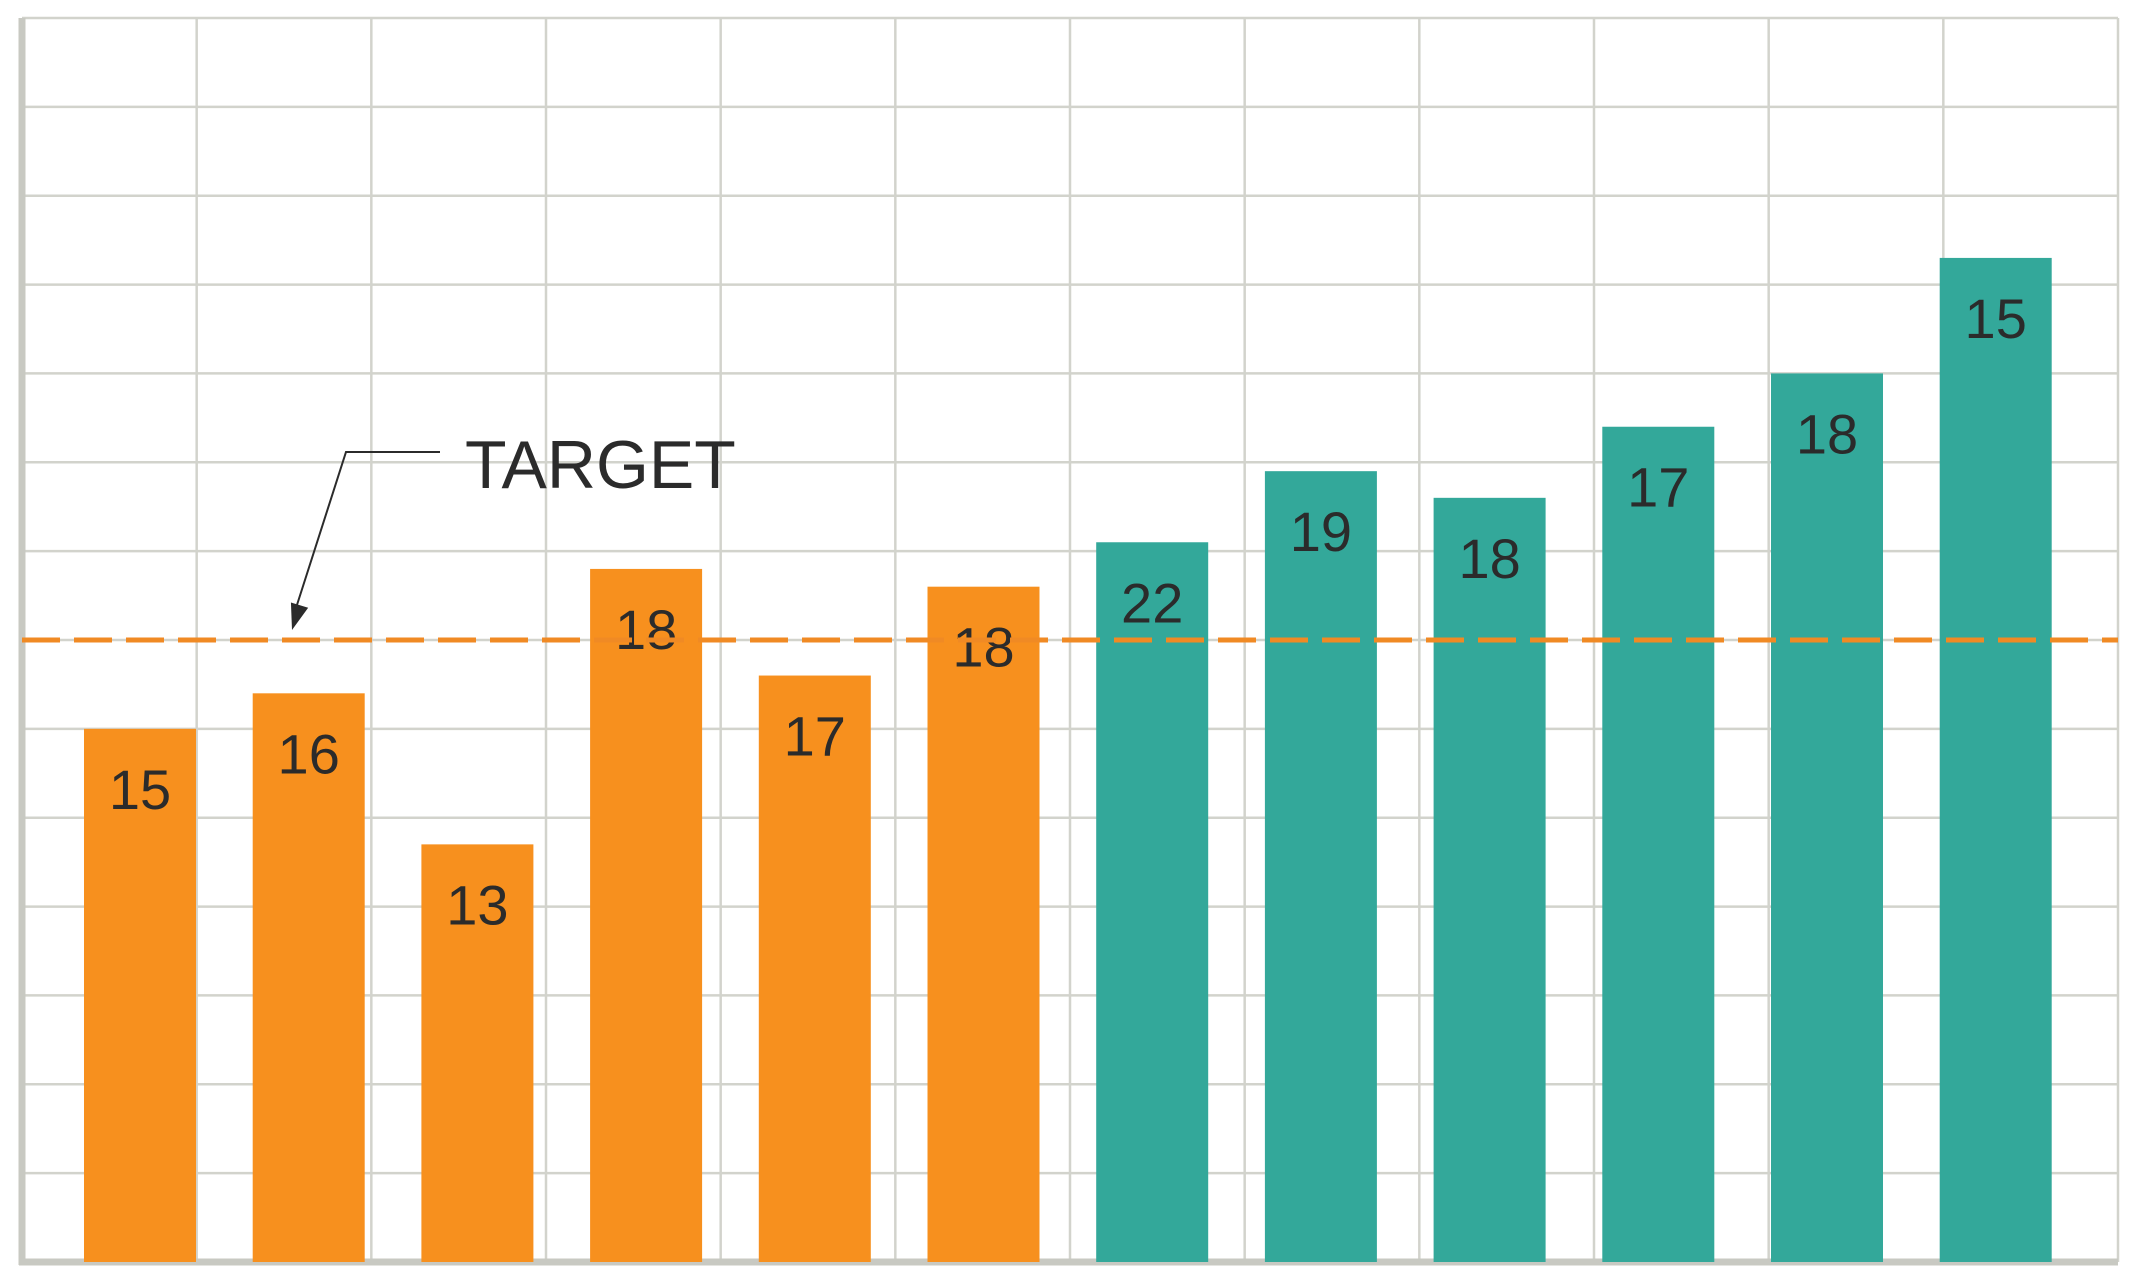 The height and width of the screenshot is (1285, 2135). What do you see at coordinates (309, 753) in the screenshot?
I see `bar-value-label: 16` at bounding box center [309, 753].